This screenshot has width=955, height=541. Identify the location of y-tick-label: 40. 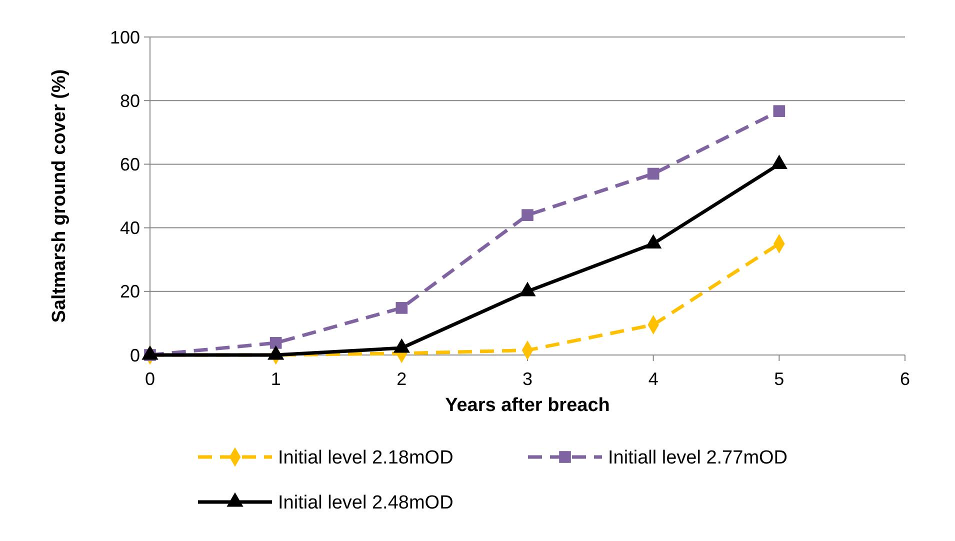
(130, 228).